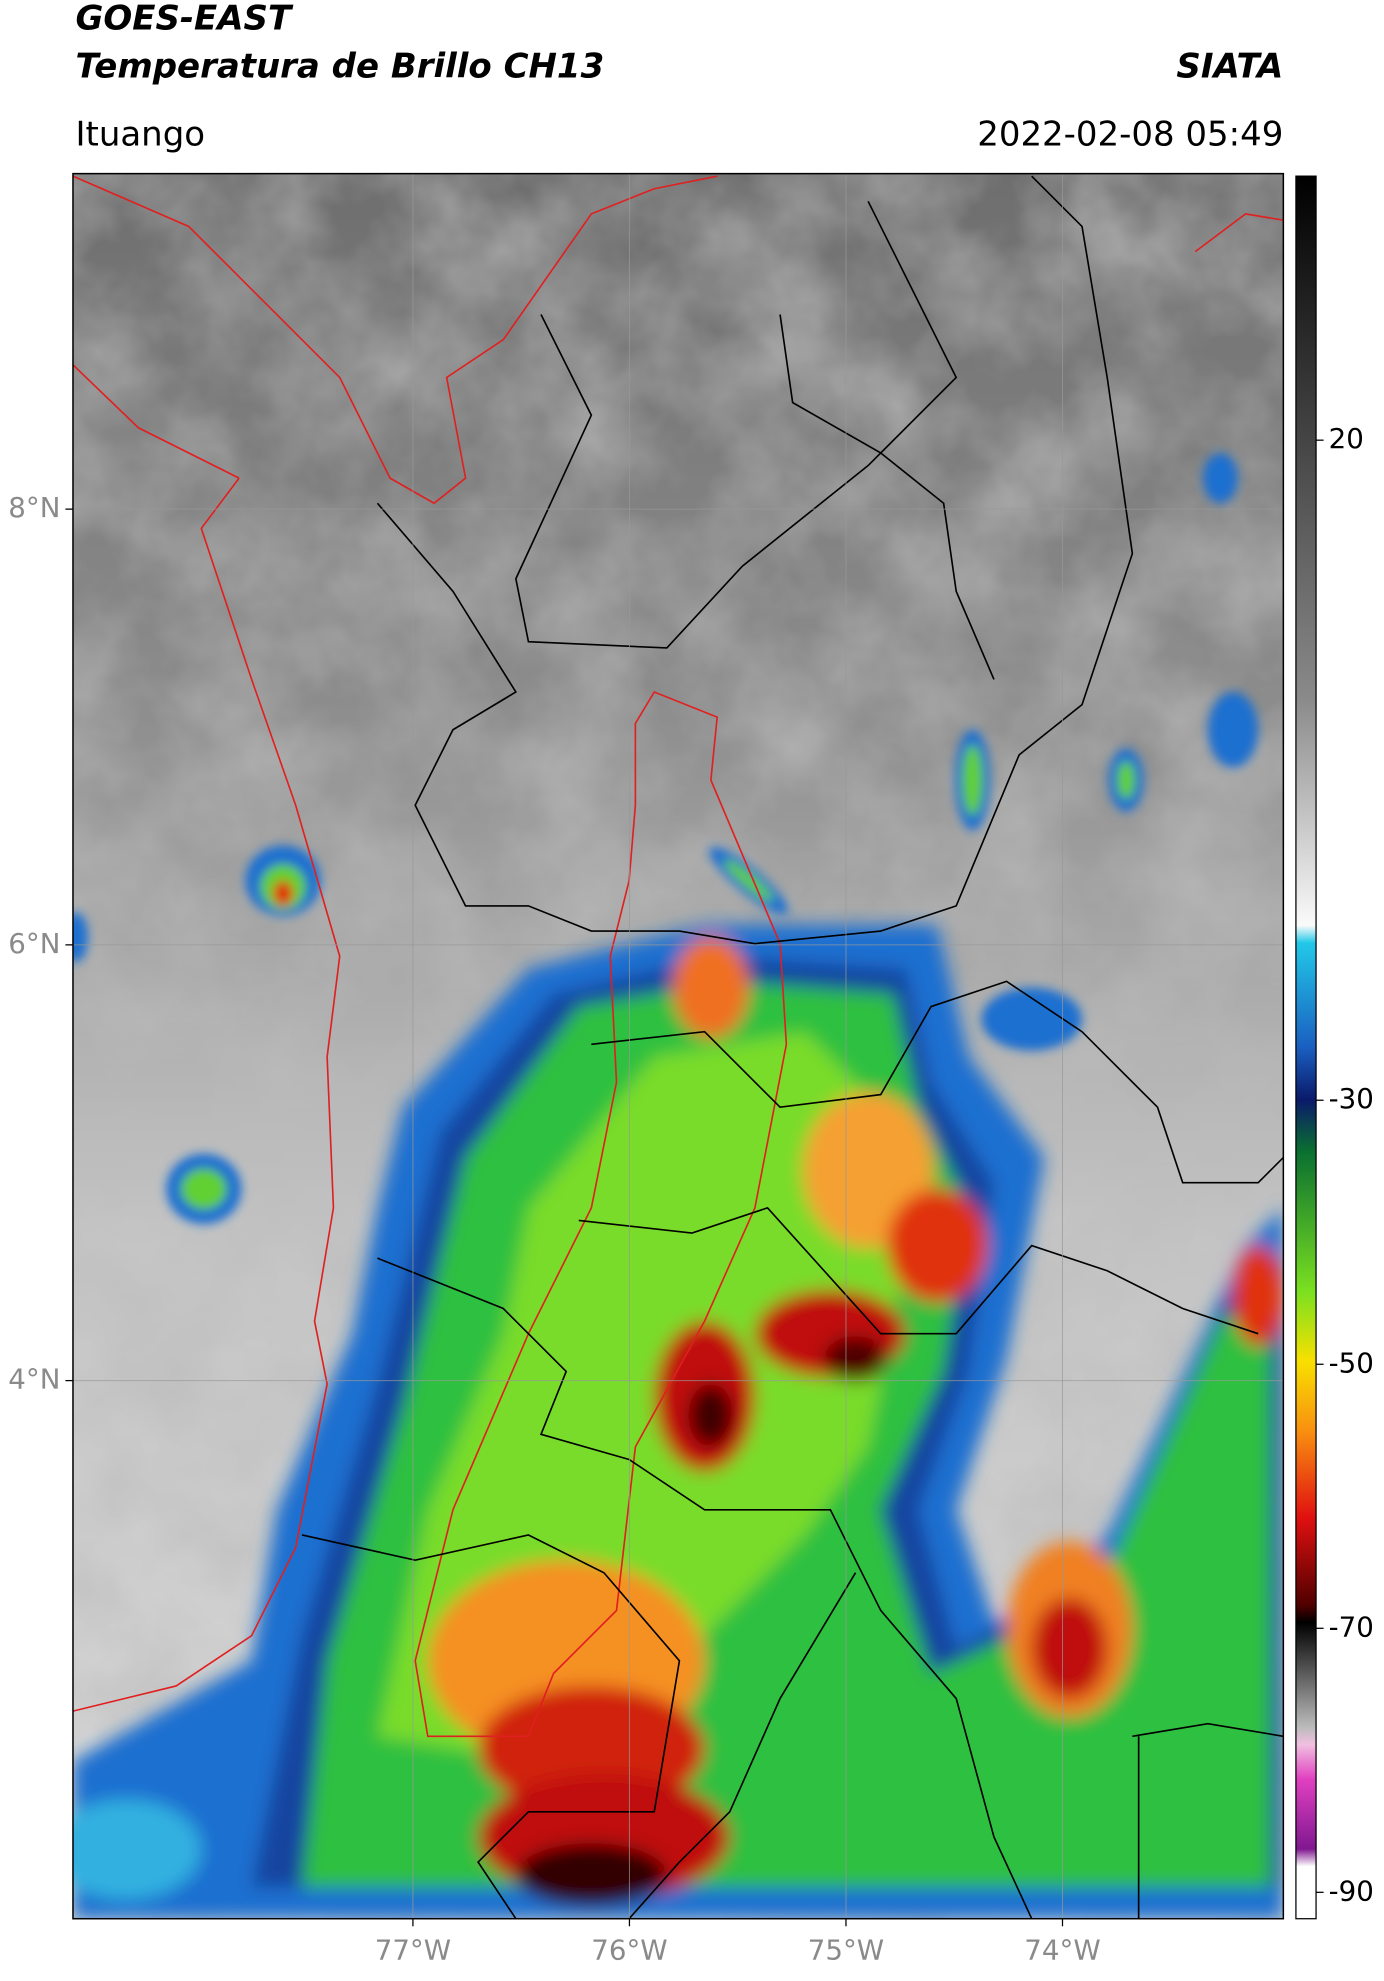 This screenshot has height=1981, width=1384. What do you see at coordinates (846, 1949) in the screenshot?
I see `x-tick-label: 75°W` at bounding box center [846, 1949].